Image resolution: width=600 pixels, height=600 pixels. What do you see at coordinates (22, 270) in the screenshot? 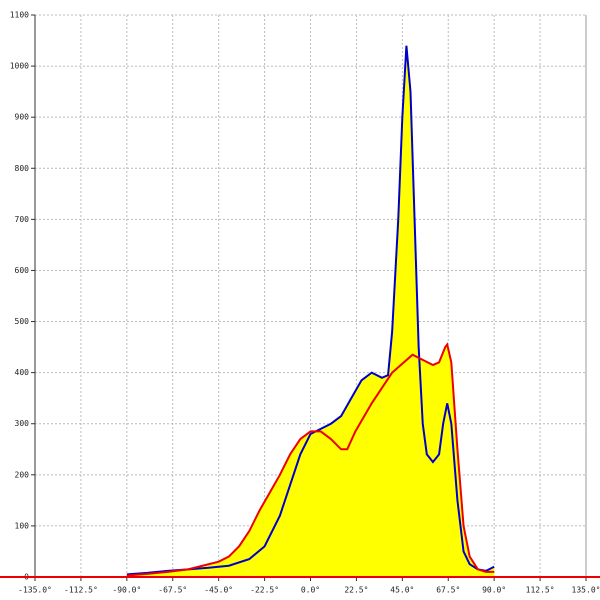
I see `y-tick-label: 600` at bounding box center [22, 270].